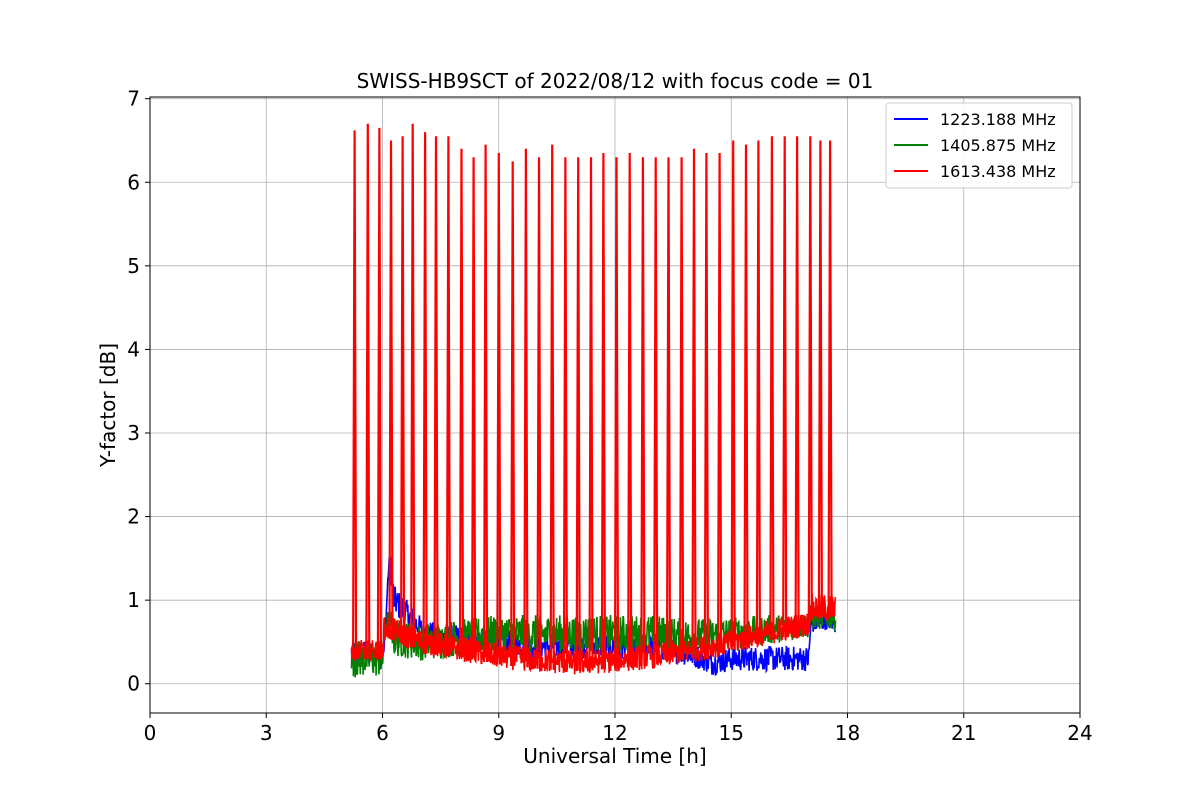 This screenshot has width=1200, height=800. I want to click on y-tick-label: 7, so click(133, 99).